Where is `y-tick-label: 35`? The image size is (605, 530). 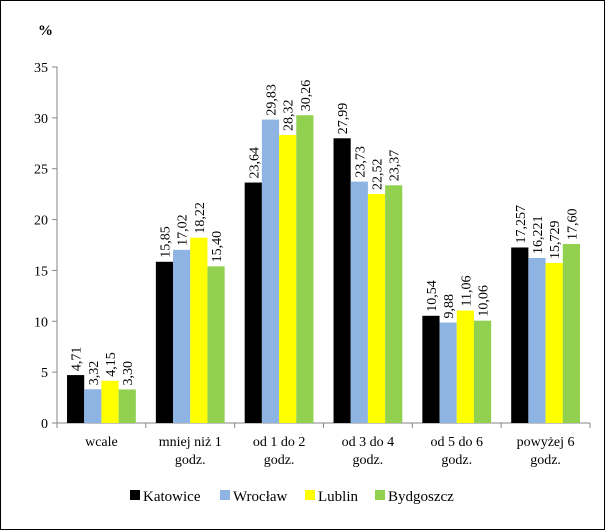 y-tick-label: 35 is located at coordinates (41, 68).